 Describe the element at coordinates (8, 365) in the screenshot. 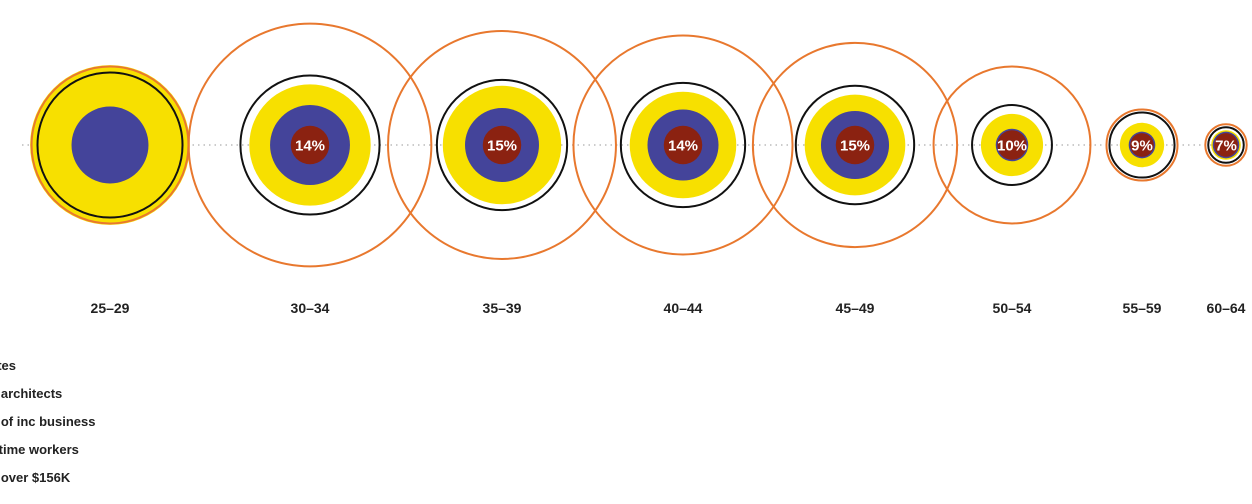

I see `legend-item: ates` at that location.